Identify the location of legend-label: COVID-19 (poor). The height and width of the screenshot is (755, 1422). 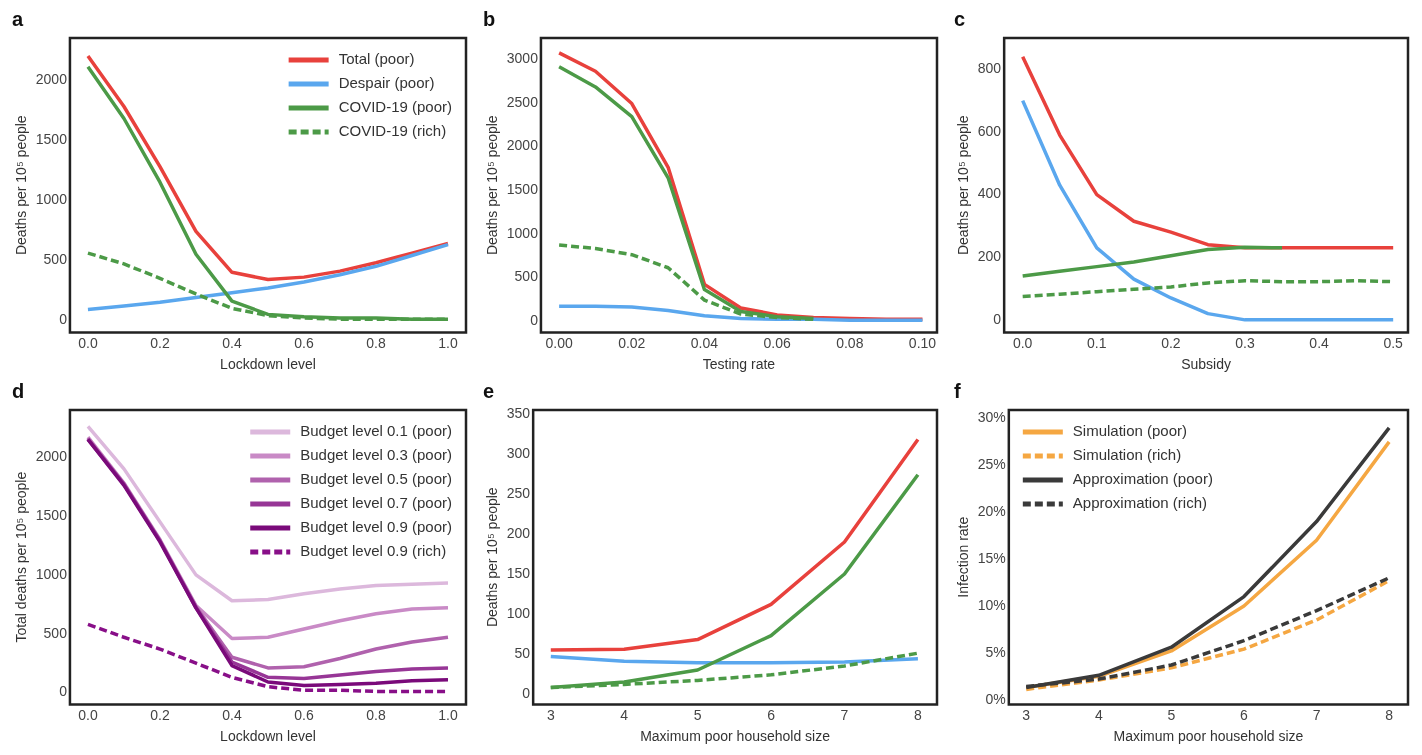
(395, 107).